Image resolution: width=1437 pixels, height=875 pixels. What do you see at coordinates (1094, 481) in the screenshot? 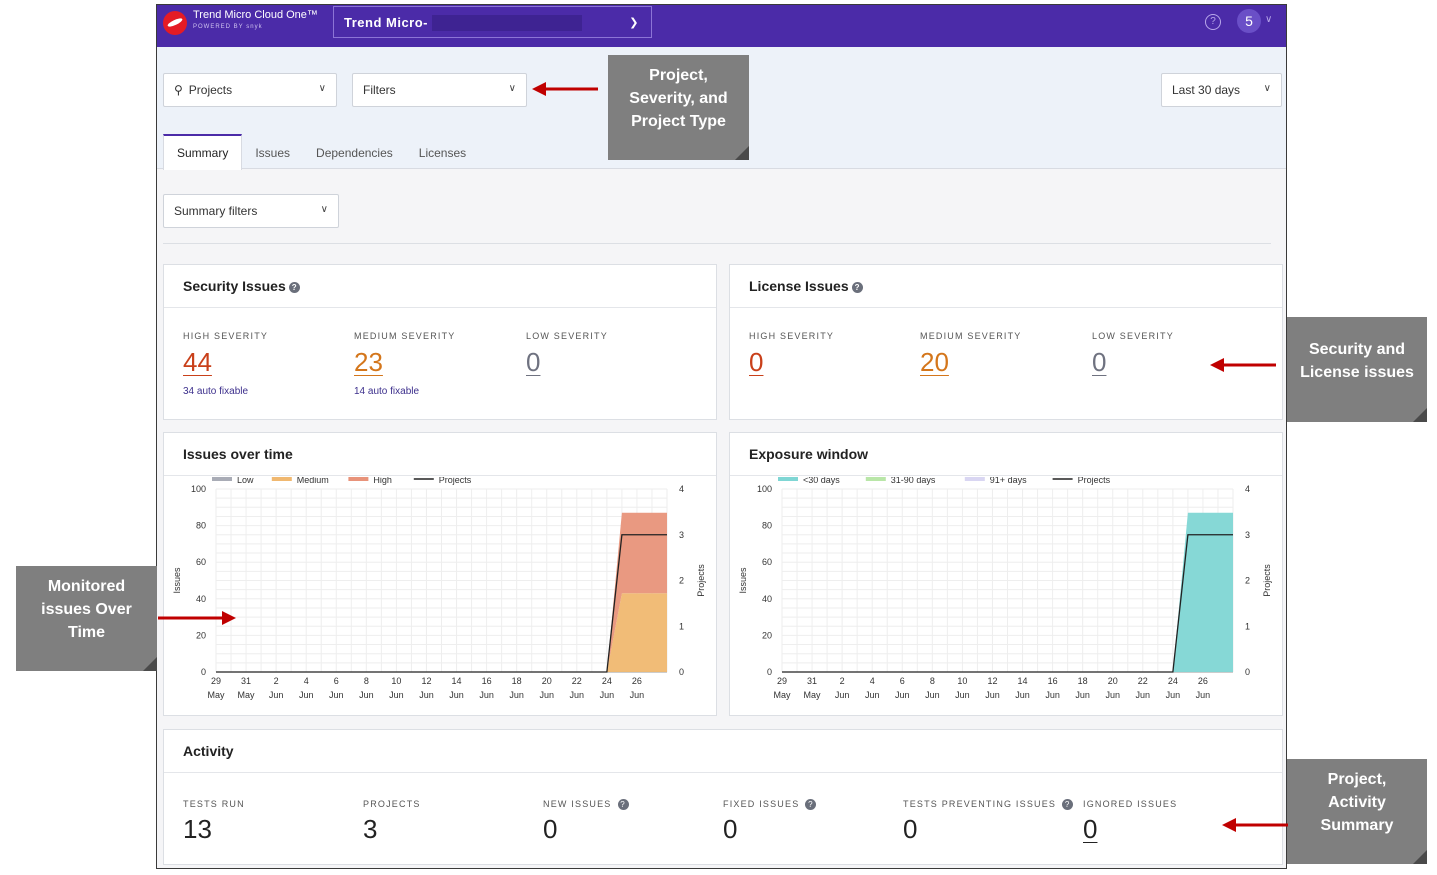
I see `legend-label: Projects` at bounding box center [1094, 481].